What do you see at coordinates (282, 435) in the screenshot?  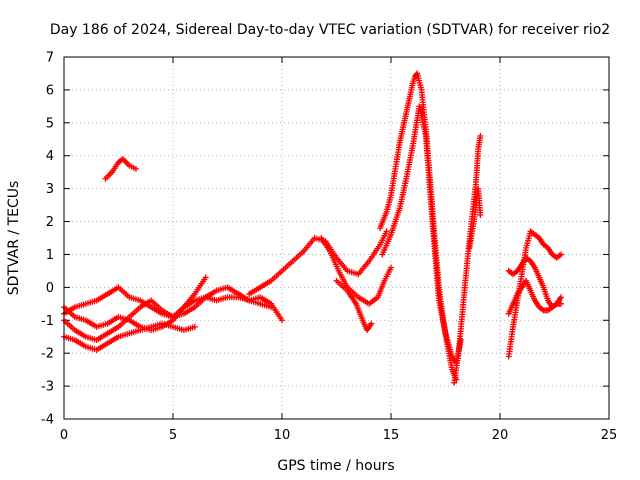 I see `x-tick-label: 10` at bounding box center [282, 435].